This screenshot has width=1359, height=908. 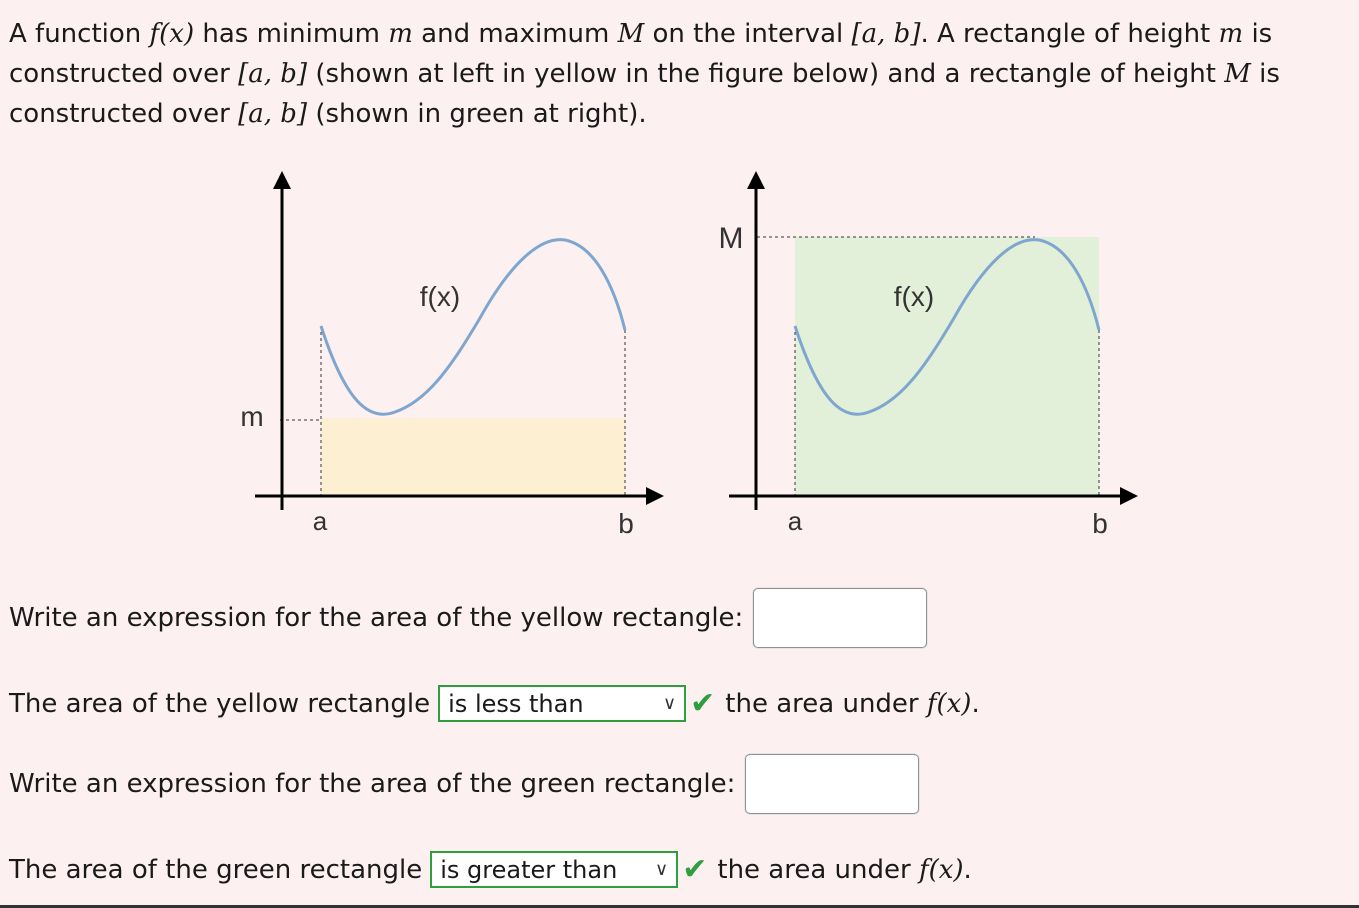 What do you see at coordinates (679, 906) in the screenshot?
I see `bottom-divider` at bounding box center [679, 906].